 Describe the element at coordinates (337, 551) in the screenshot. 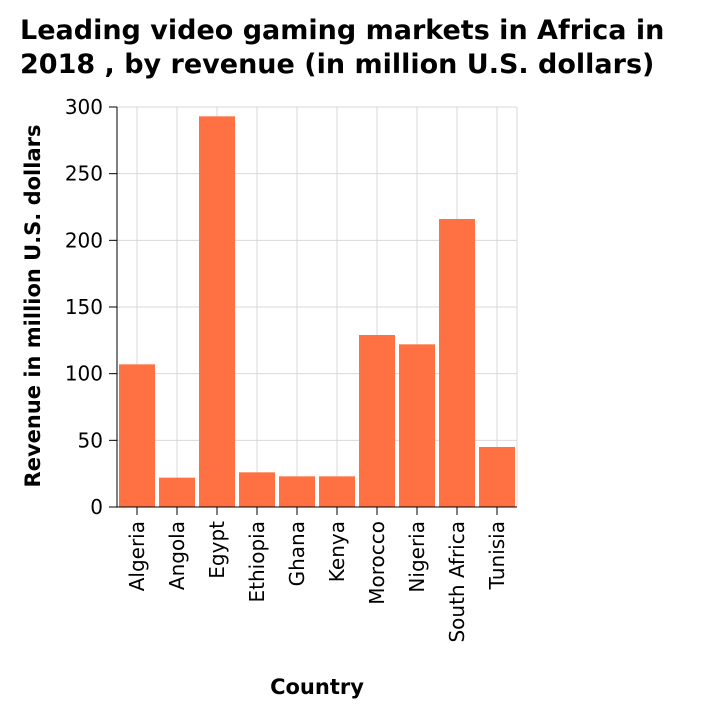

I see `x-tick-label: Kenya` at that location.